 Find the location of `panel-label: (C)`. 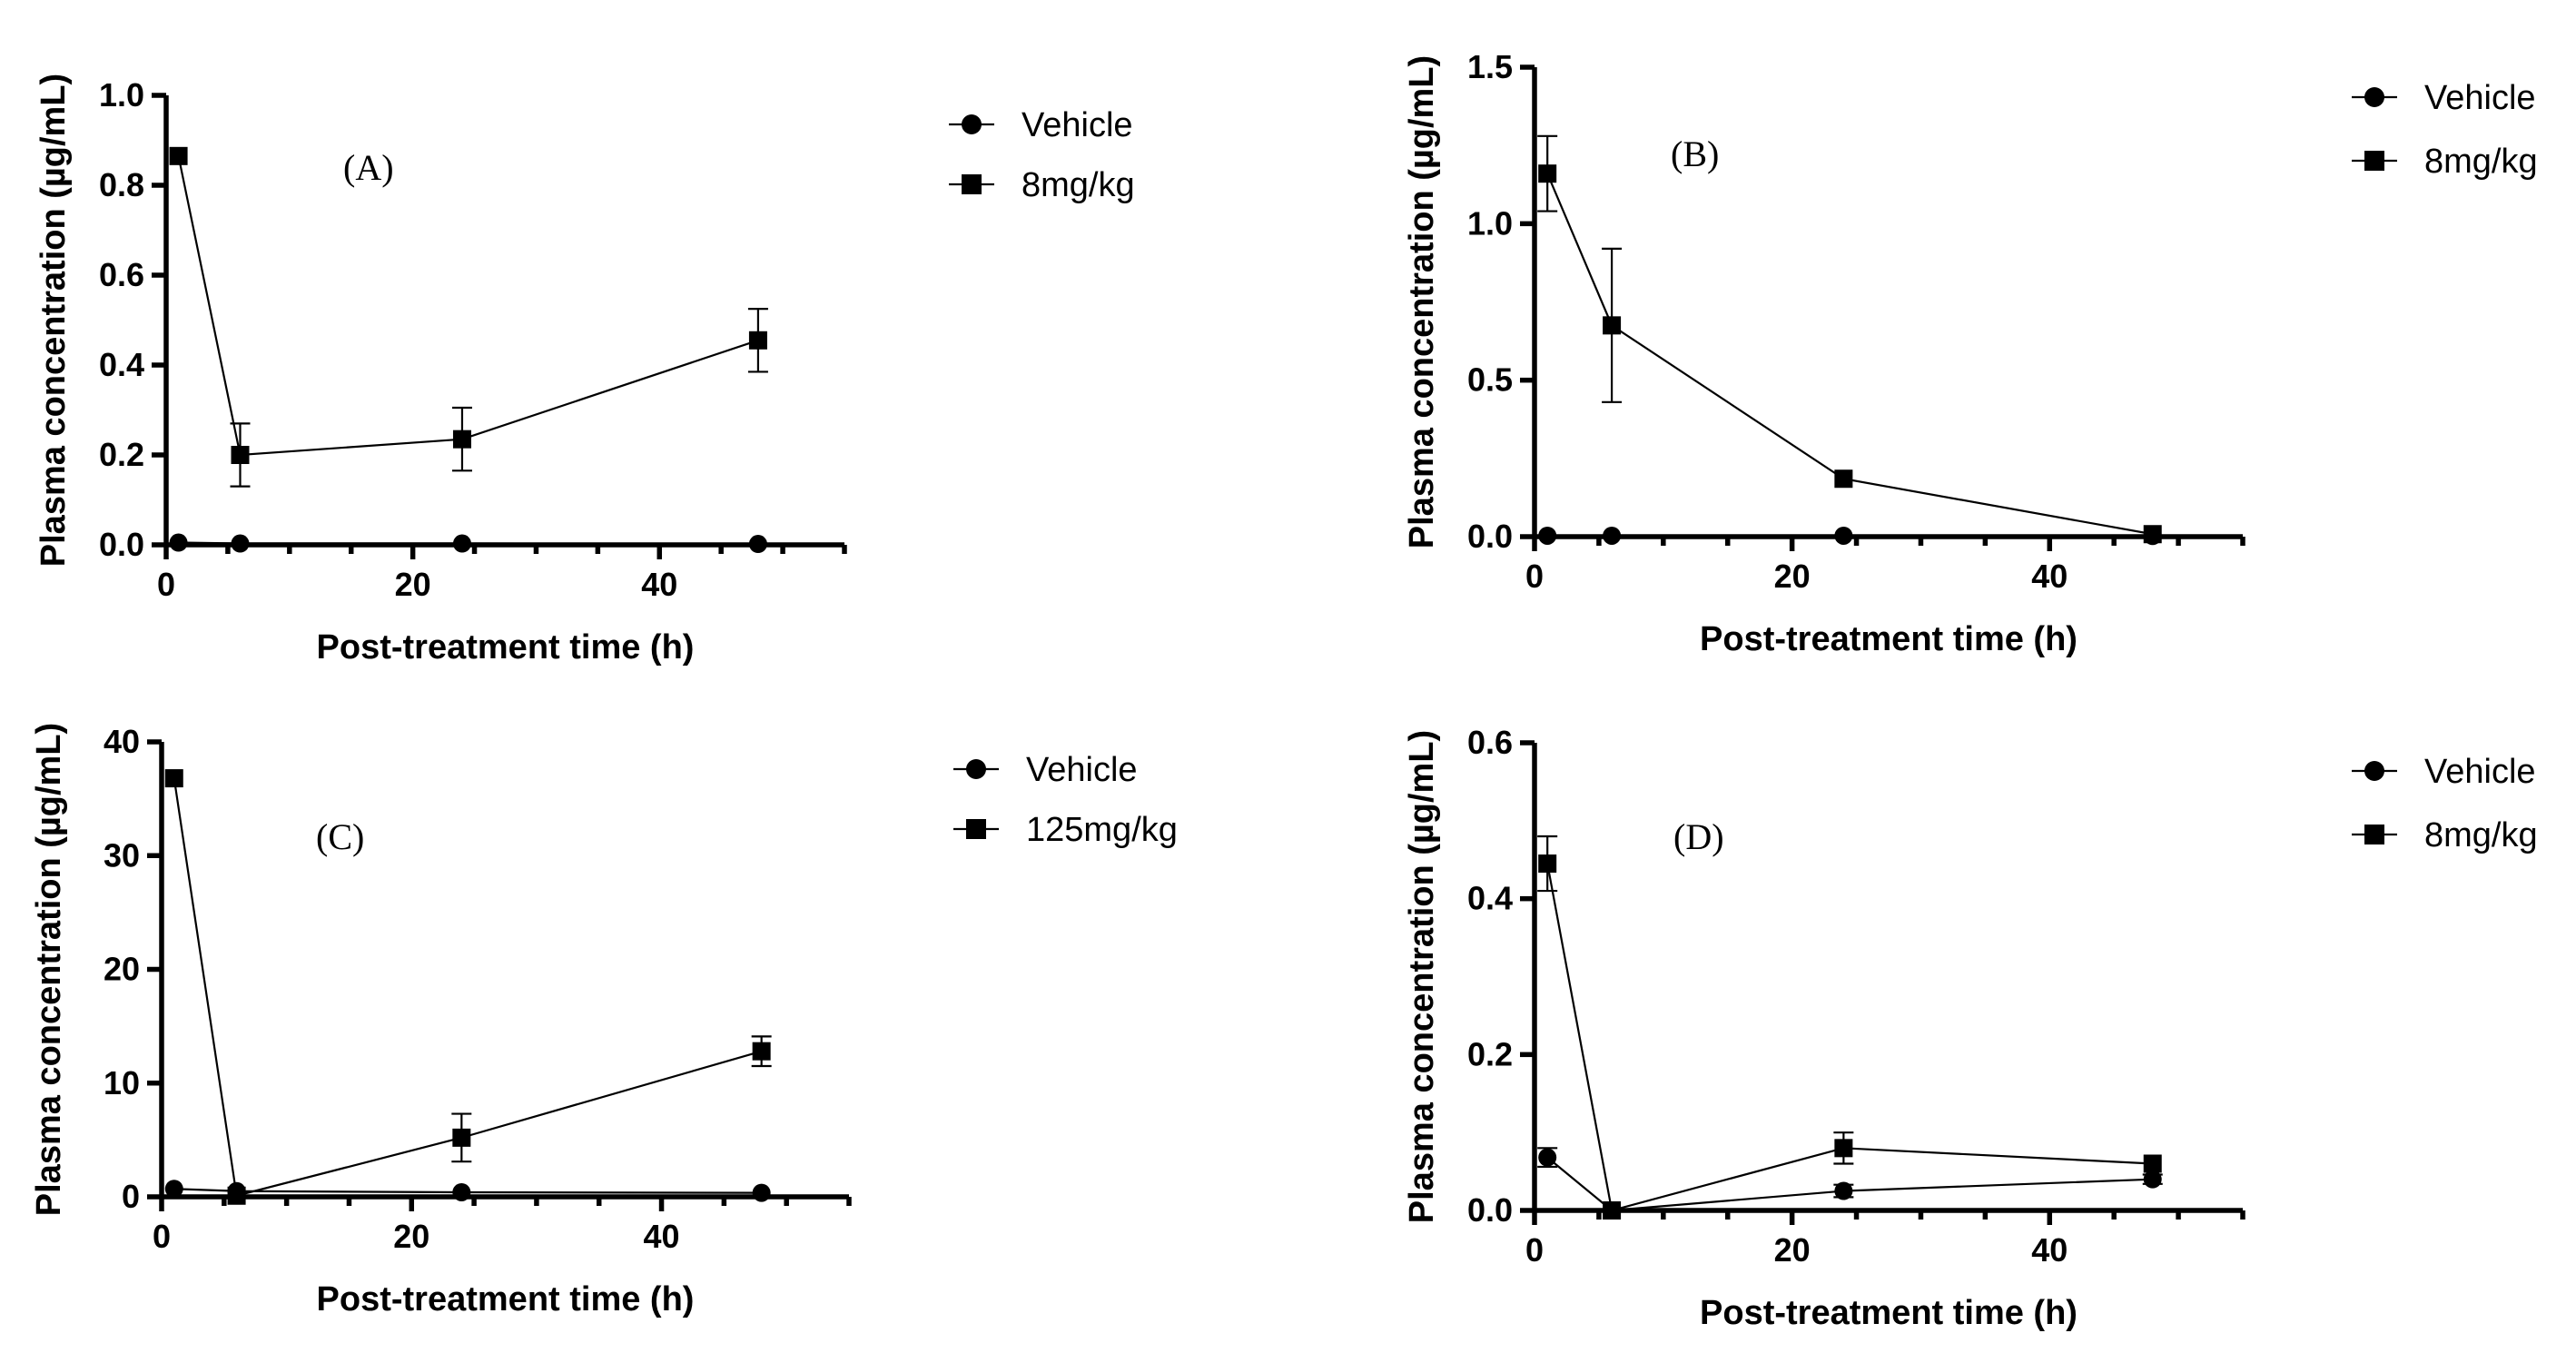

panel-label: (C) is located at coordinates (340, 836).